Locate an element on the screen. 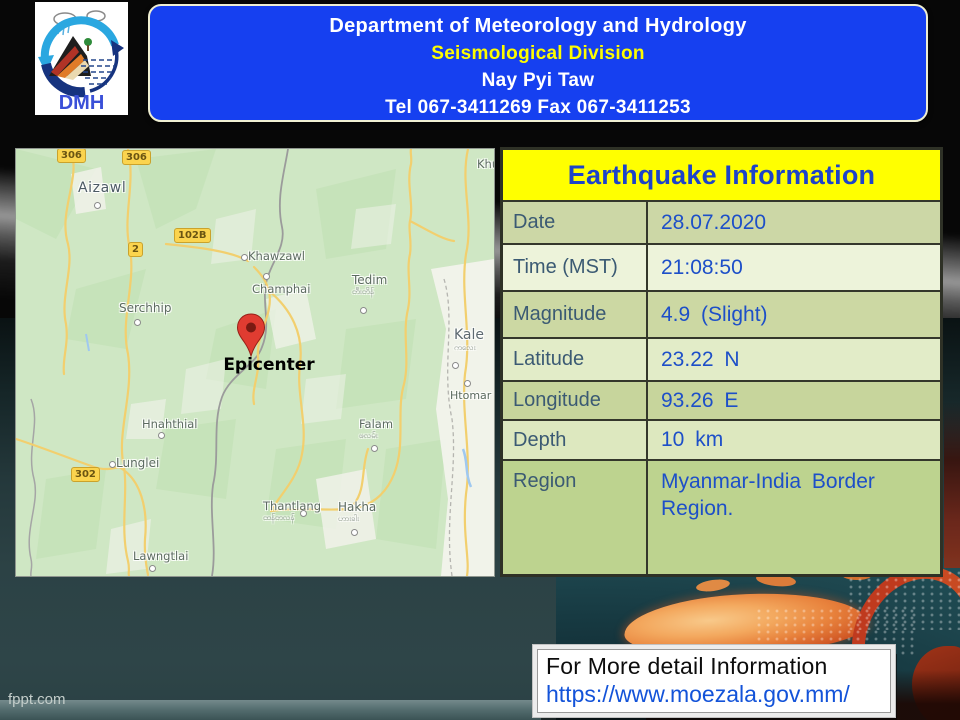 The height and width of the screenshot is (720, 960). road-badge: 2 is located at coordinates (135, 249).